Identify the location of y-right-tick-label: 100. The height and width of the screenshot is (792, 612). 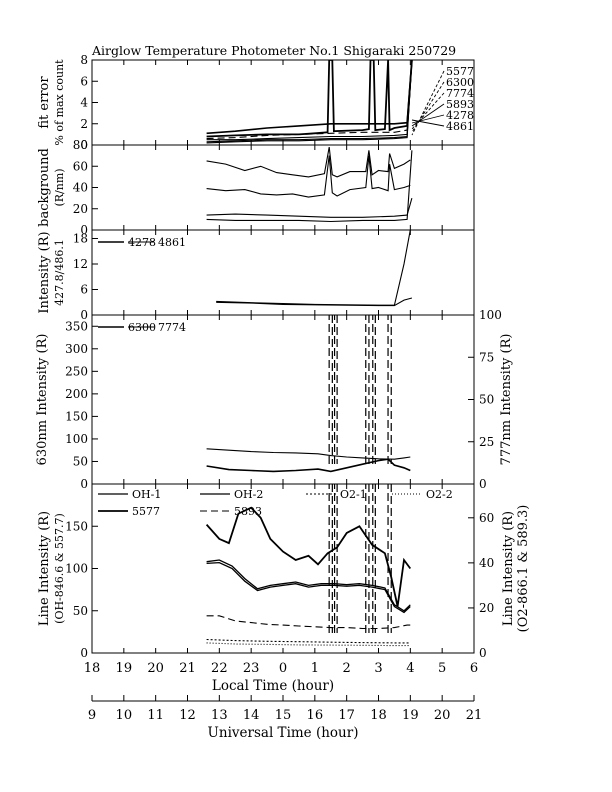
(490, 315).